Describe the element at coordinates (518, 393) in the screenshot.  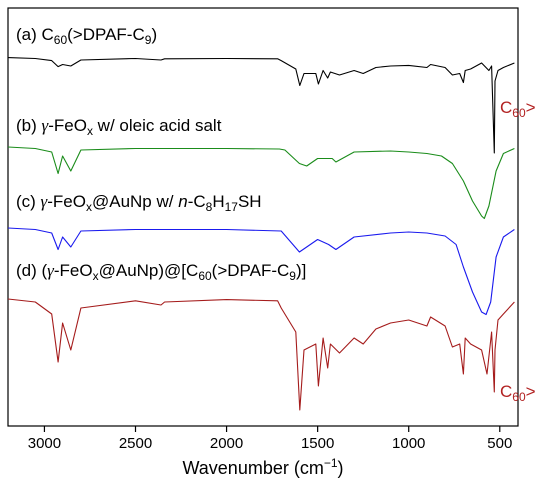
I see `annotation-c60-bottom: C60>` at that location.